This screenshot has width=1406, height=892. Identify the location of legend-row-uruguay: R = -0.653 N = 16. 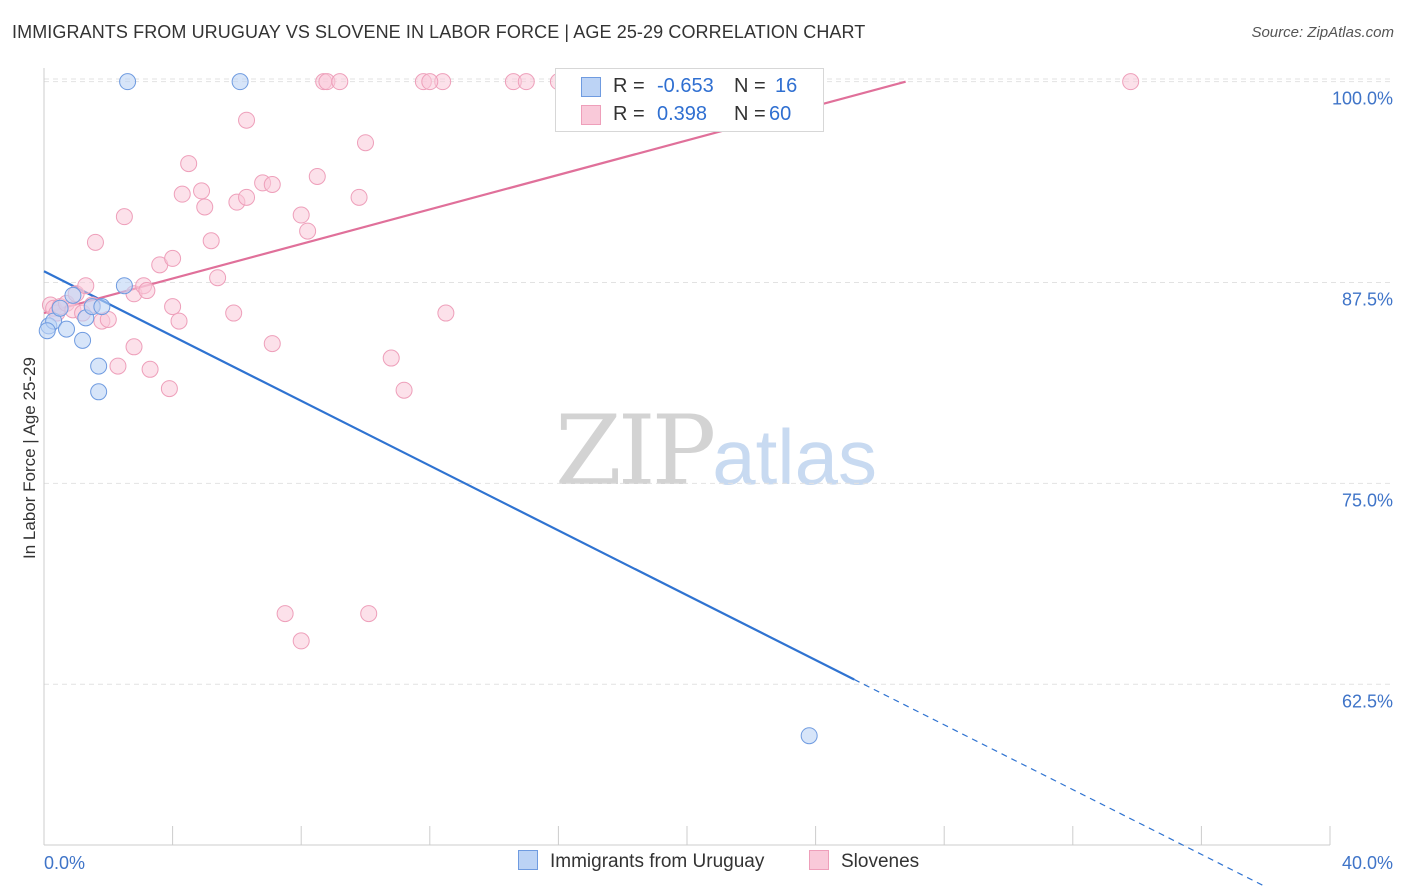
(689, 87).